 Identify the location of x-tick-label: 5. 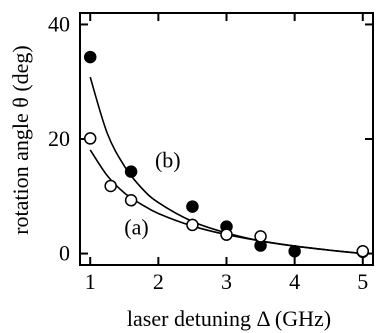
(362, 281).